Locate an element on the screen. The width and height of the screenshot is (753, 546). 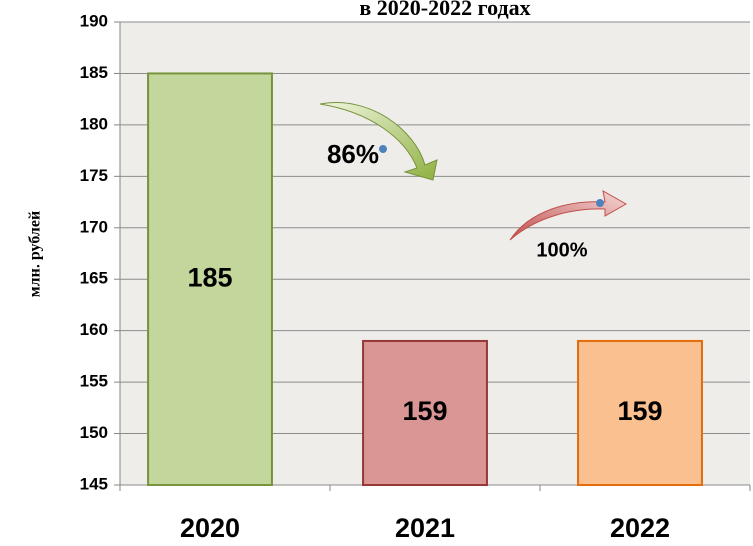
y-tick-label: 165 is located at coordinates (94, 278).